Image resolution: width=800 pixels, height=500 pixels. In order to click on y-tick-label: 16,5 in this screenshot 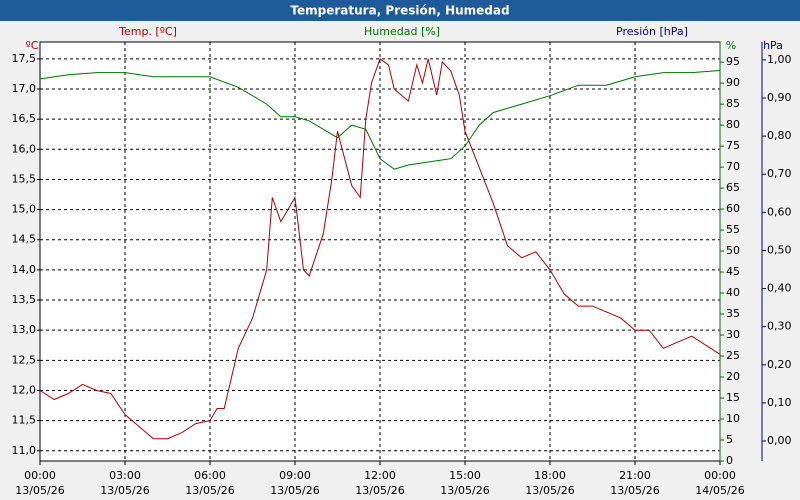, I will do `click(24, 118)`.